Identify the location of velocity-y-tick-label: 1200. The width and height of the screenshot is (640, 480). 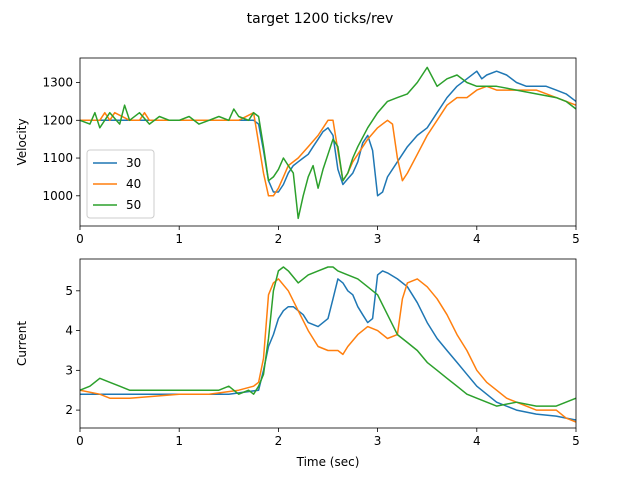
(57, 120).